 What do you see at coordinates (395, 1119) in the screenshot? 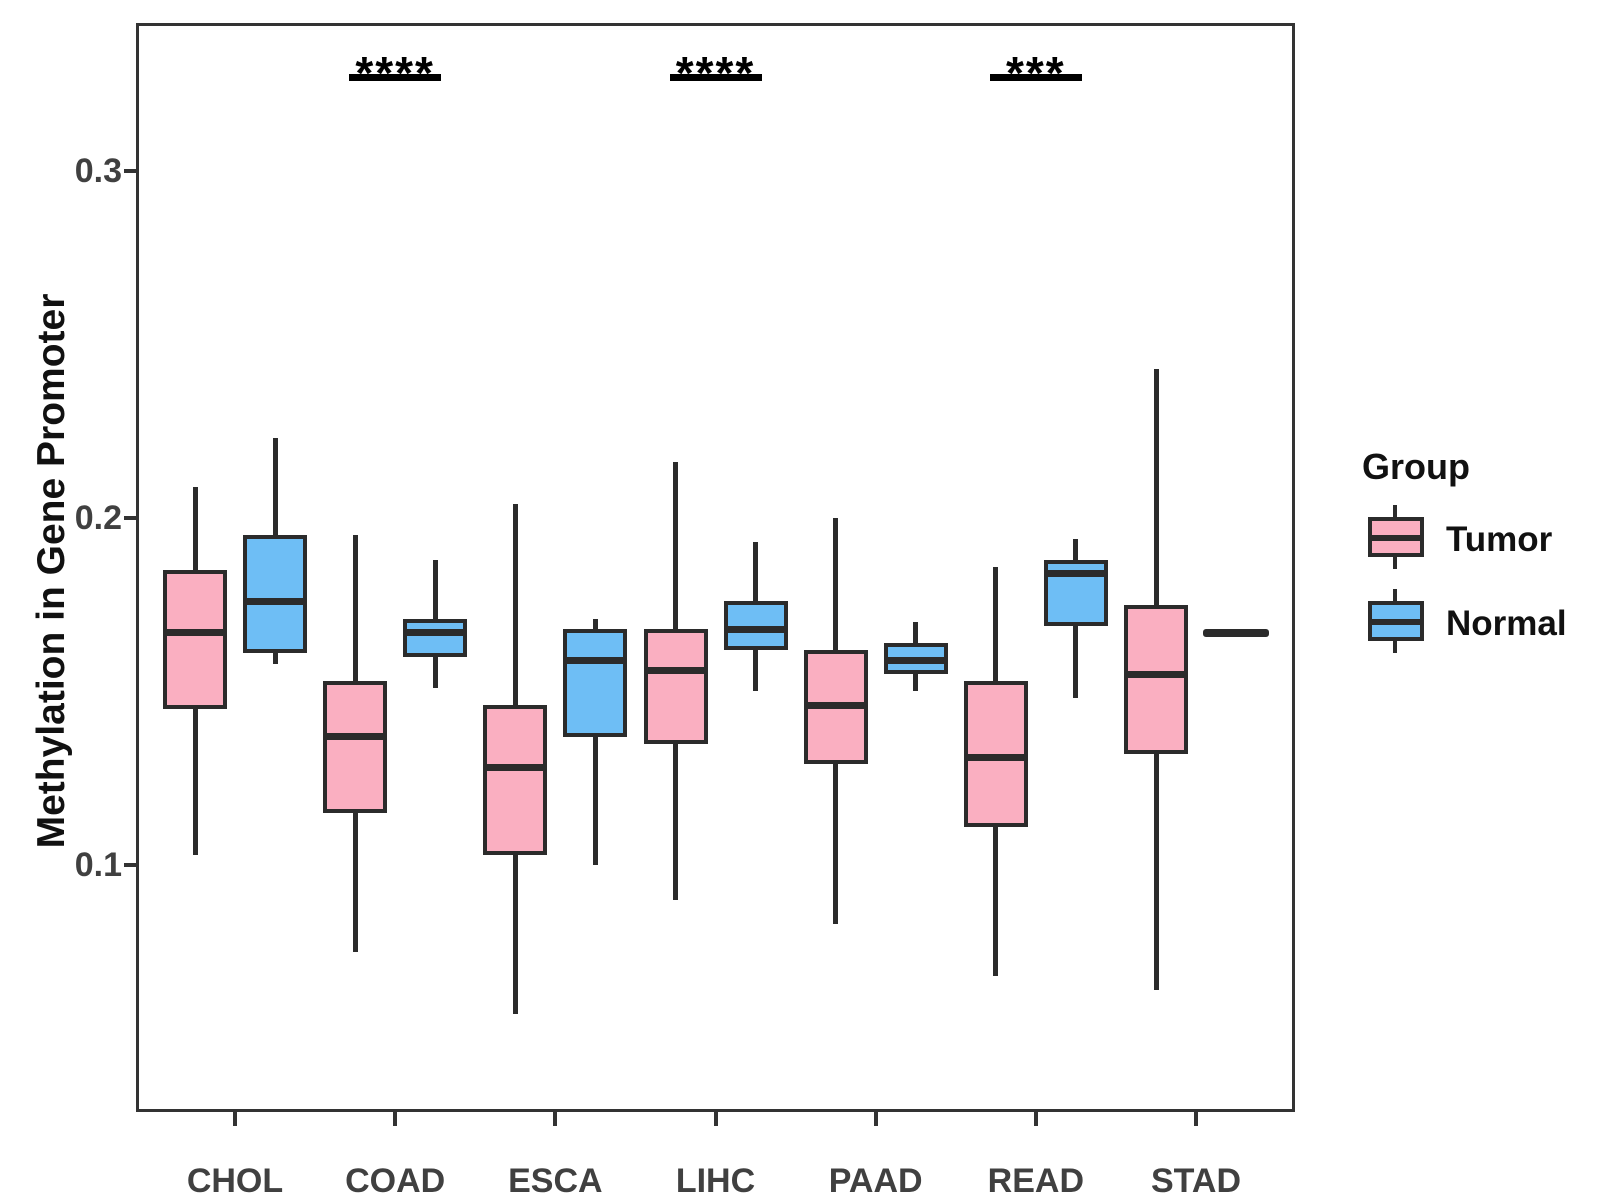
I see `x-tick-mark-COAD` at bounding box center [395, 1119].